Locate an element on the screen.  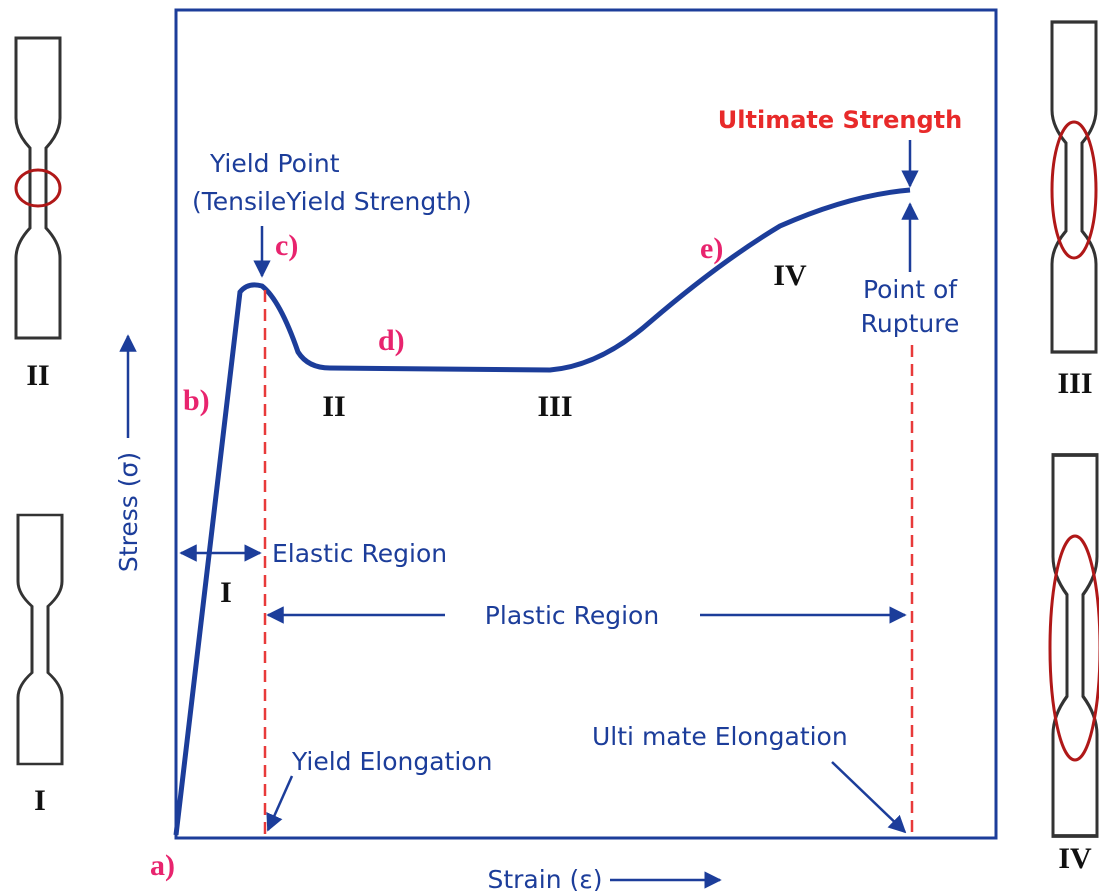
point-of-rupture: Rupture is located at coordinates (910, 323).